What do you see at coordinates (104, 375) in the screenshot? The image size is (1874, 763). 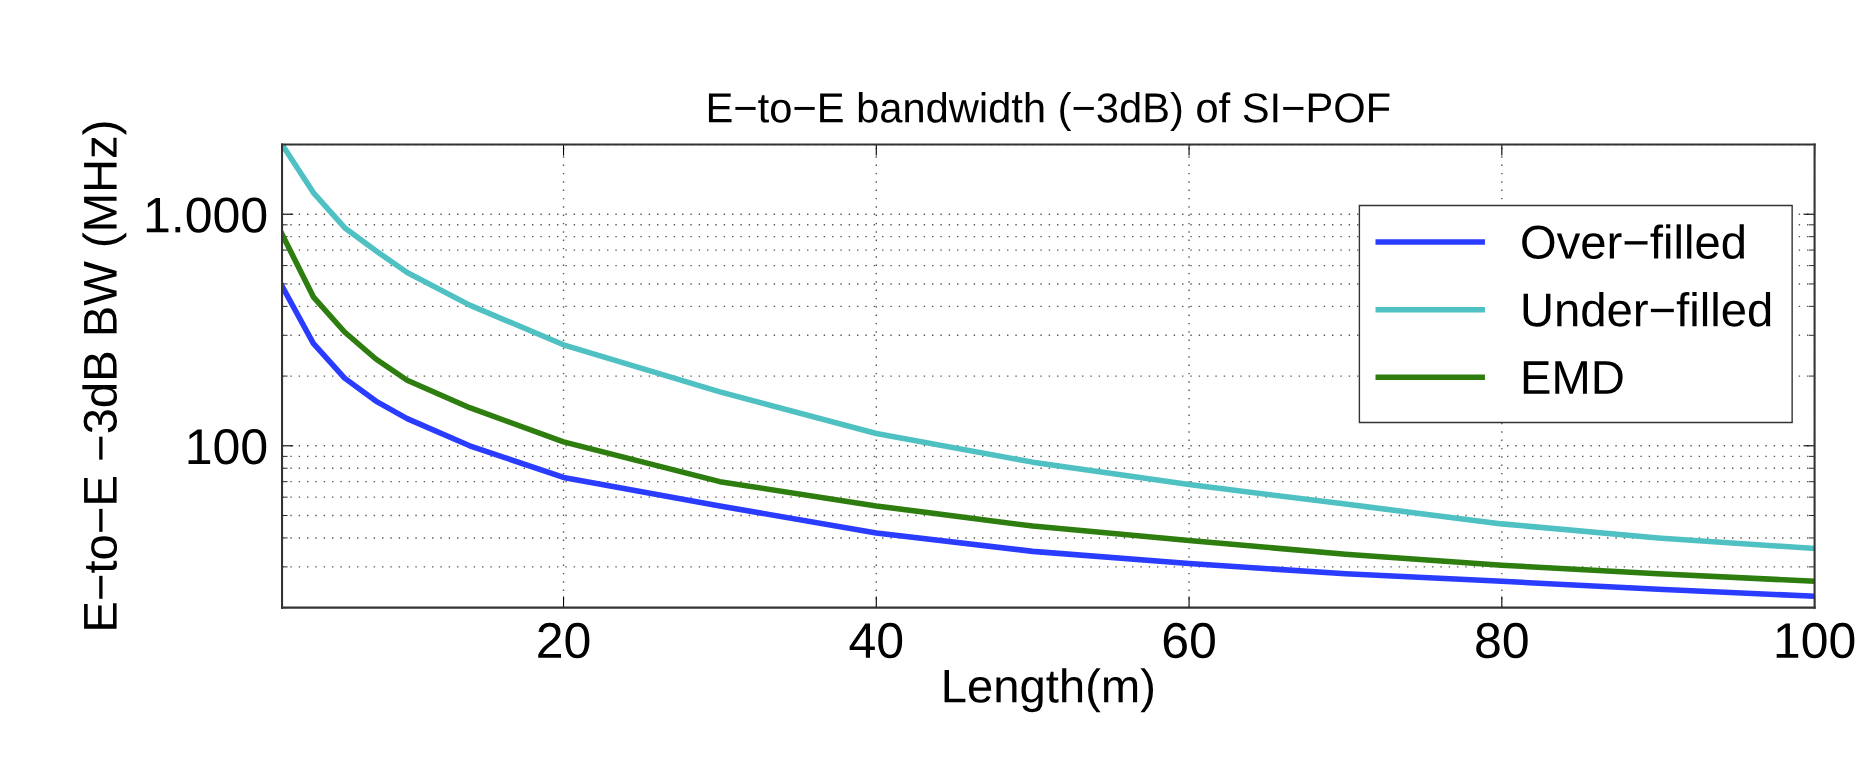 I see `y-axis-title: E−to−E −3dB BW (MHz)` at bounding box center [104, 375].